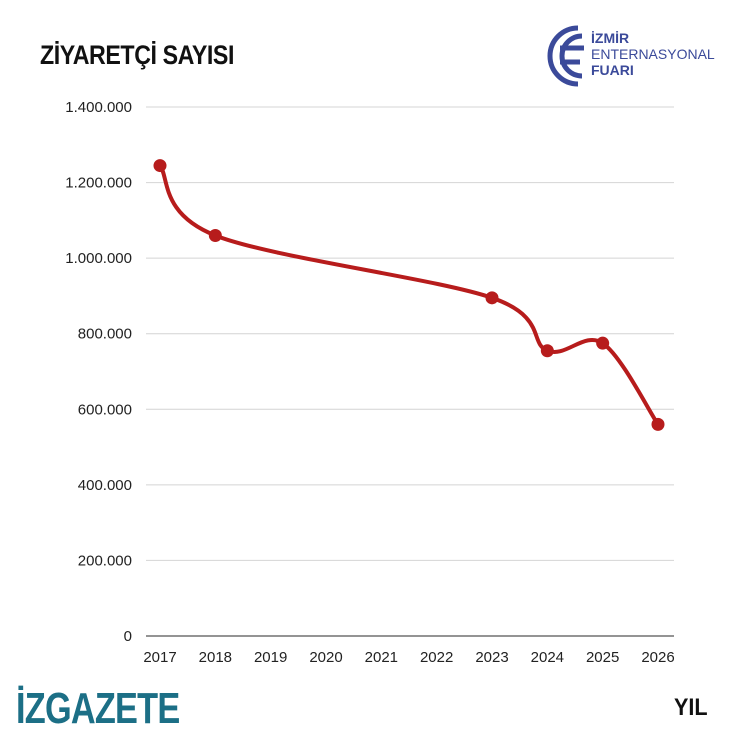 Image resolution: width=750 pixels, height=750 pixels. What do you see at coordinates (105, 409) in the screenshot?
I see `y-tick-label: 600.000` at bounding box center [105, 409].